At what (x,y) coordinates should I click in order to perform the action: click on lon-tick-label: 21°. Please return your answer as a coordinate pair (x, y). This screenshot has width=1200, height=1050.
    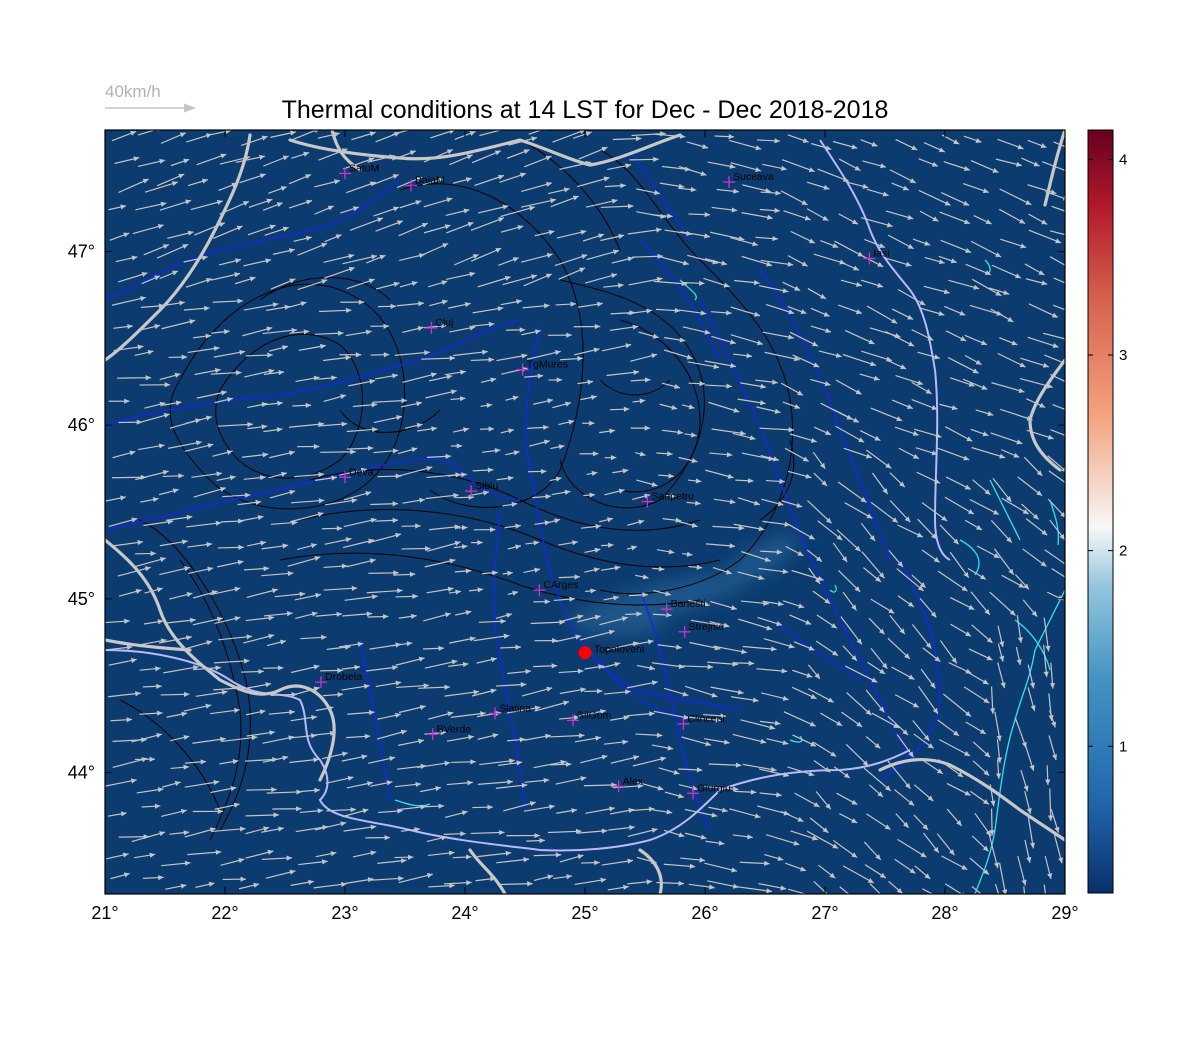
    Looking at the image, I should click on (104, 913).